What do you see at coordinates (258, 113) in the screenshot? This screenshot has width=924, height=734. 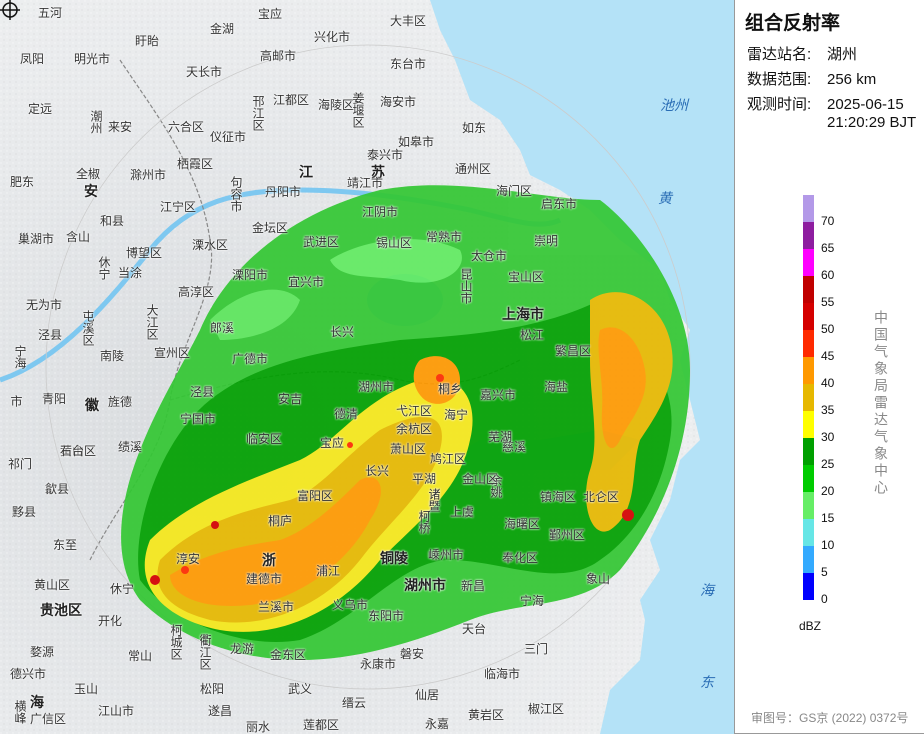 I see `place-label: 邗江区` at bounding box center [258, 113].